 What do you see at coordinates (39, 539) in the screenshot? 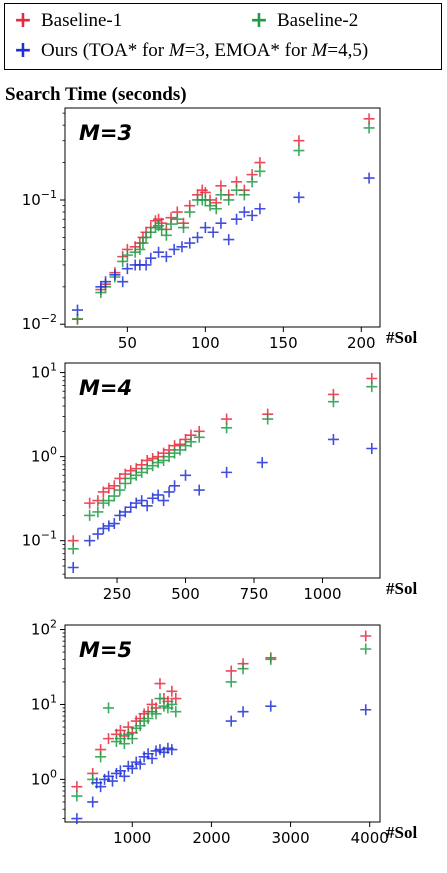
I see `y-tick-label: 10⁻¹` at bounding box center [39, 539].